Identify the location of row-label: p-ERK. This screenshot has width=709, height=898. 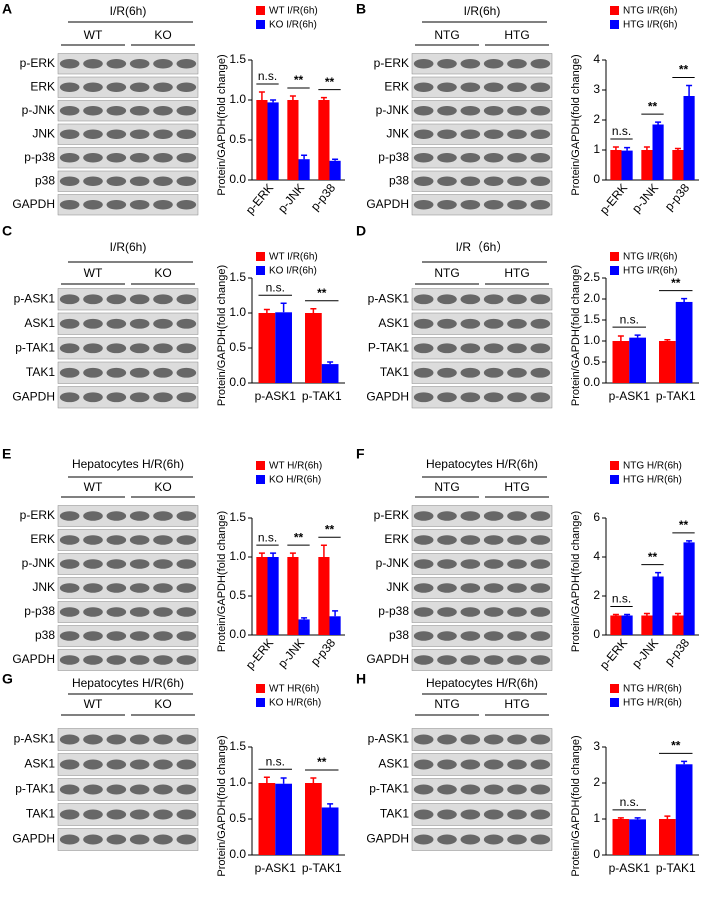
(391, 515).